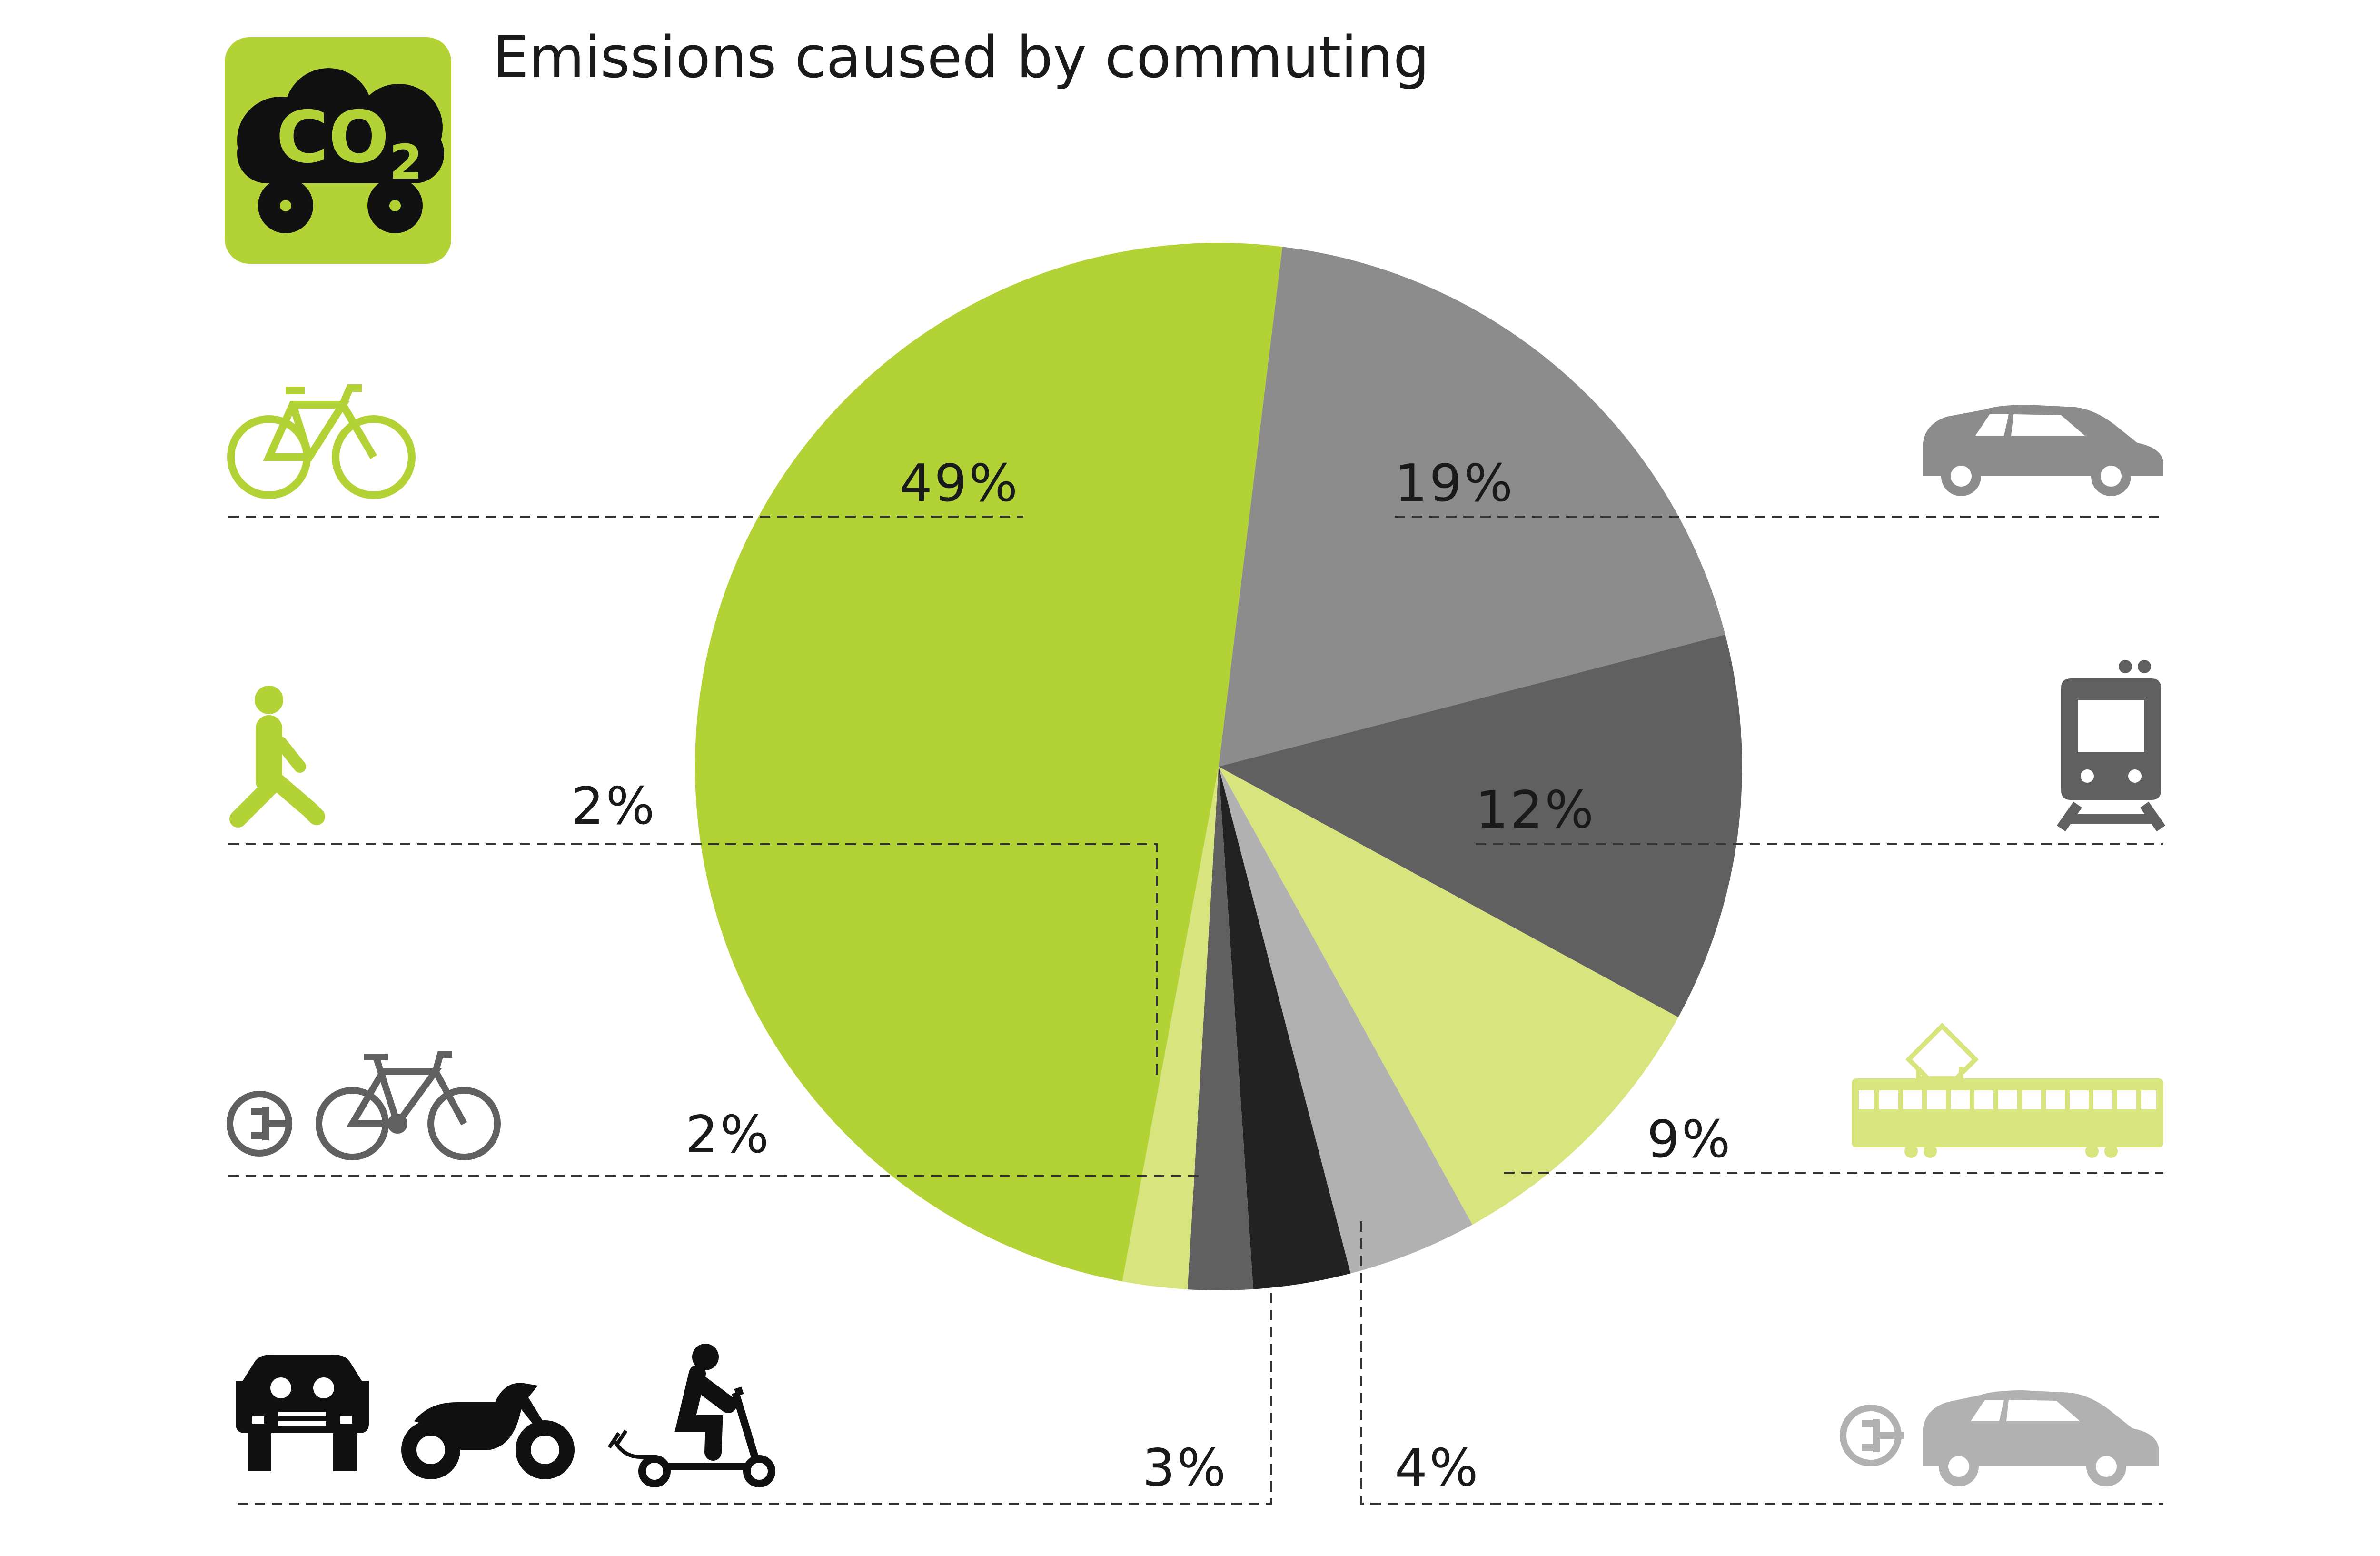 Image resolution: width=2380 pixels, height=1556 pixels. Describe the element at coordinates (1285, 1028) in the screenshot. I see `pie-slice-motor-vehicles` at that location.